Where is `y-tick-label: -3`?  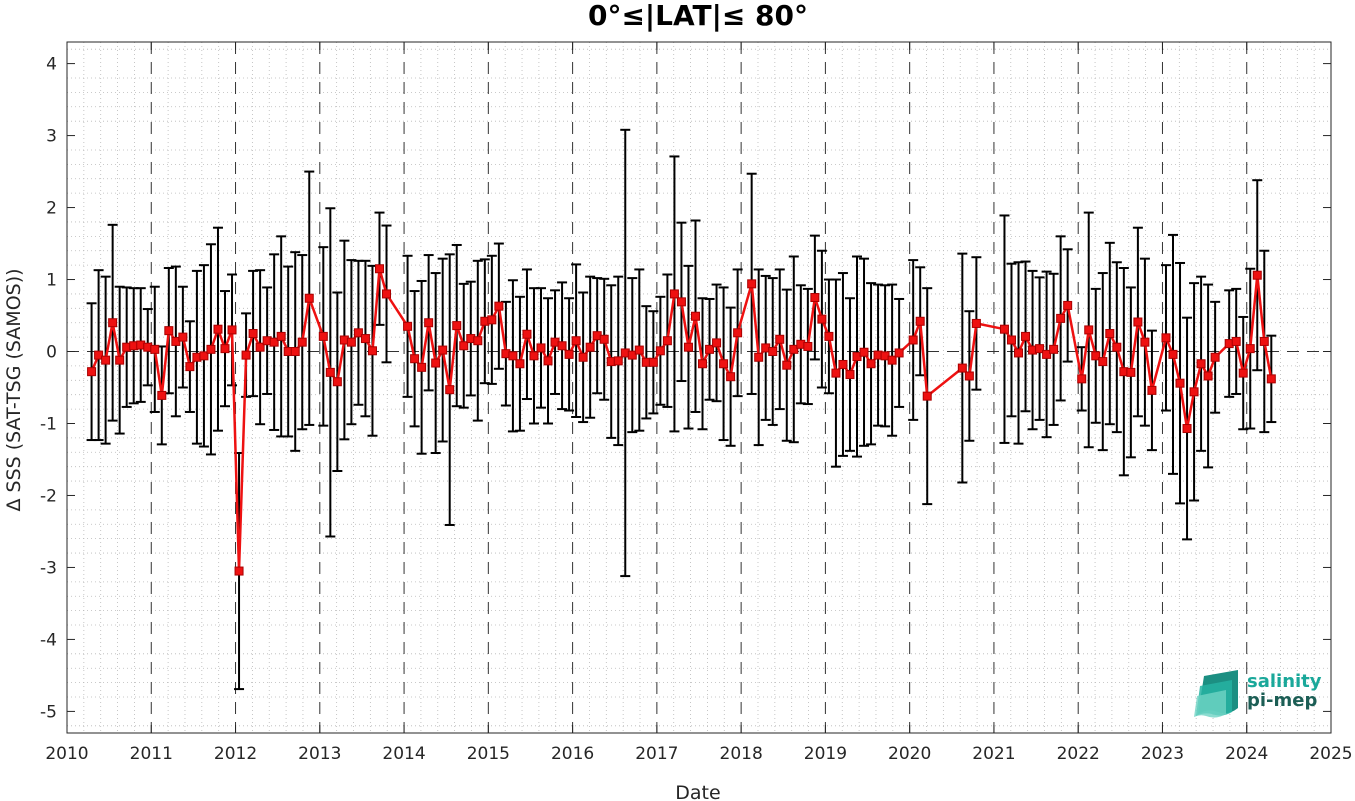
y-tick-label: -3 is located at coordinates (48, 568).